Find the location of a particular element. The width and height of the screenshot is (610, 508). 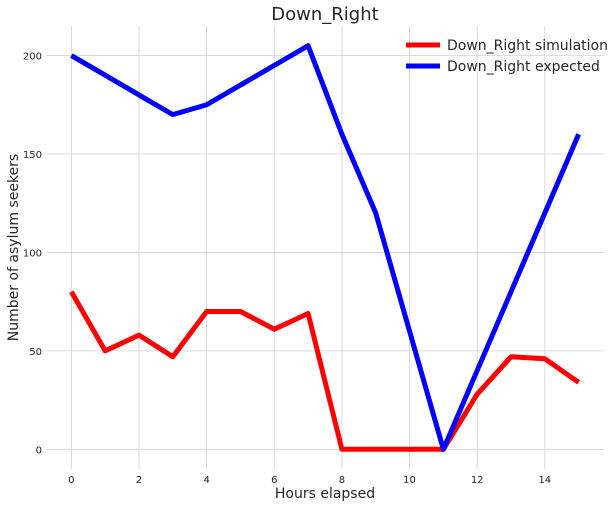

y-tick-label: 50 is located at coordinates (35, 352).